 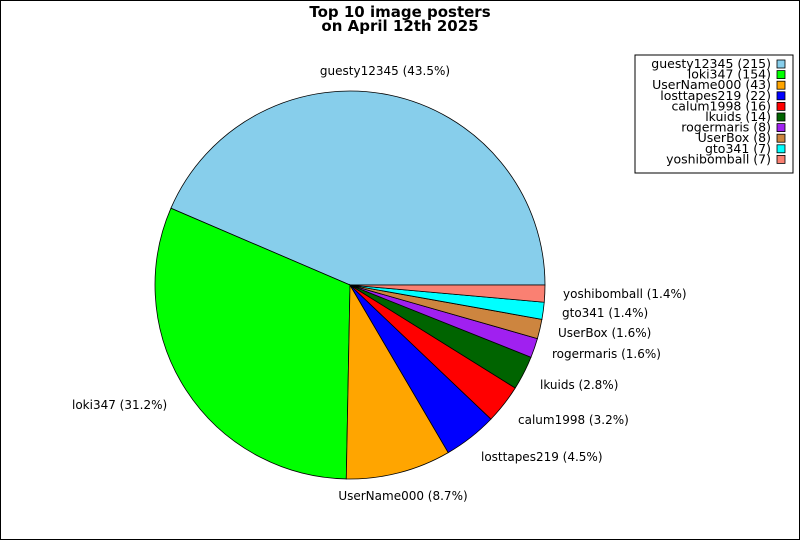 What do you see at coordinates (447, 293) in the screenshot?
I see `pie-slice-yoshibomball` at bounding box center [447, 293].